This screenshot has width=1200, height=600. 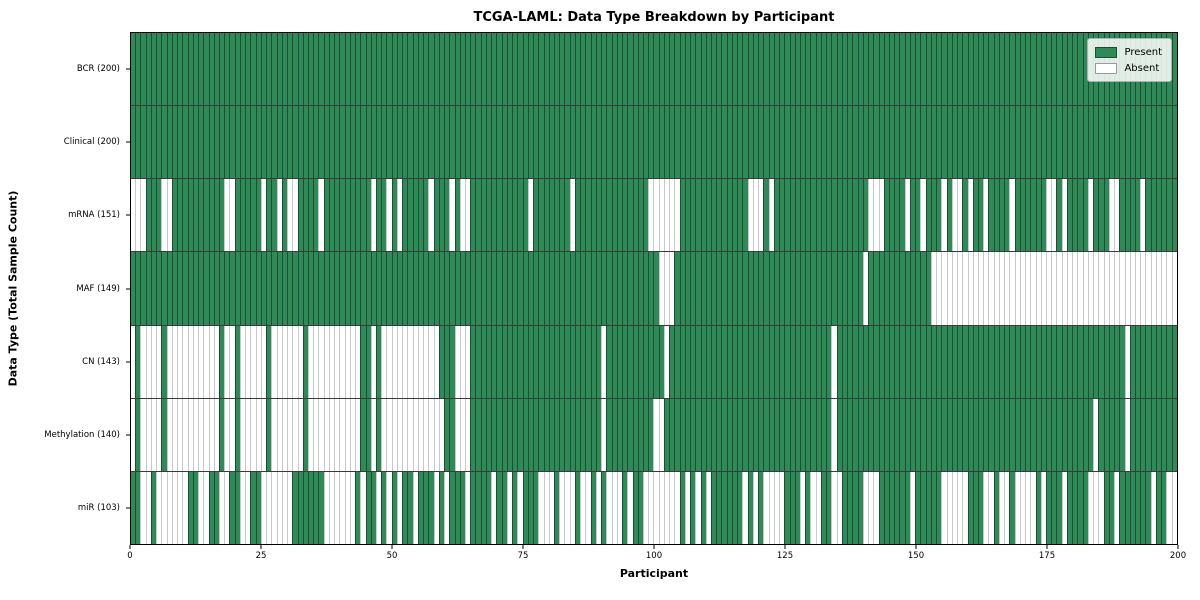 What do you see at coordinates (1106, 68) in the screenshot?
I see `absent-swatch` at bounding box center [1106, 68].